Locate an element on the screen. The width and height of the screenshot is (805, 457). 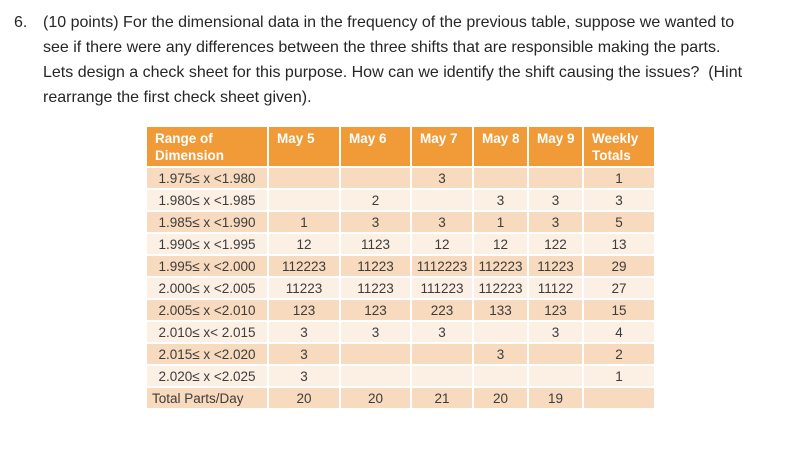
range-label: 2.010≤ x< 2.015 is located at coordinates (207, 332).